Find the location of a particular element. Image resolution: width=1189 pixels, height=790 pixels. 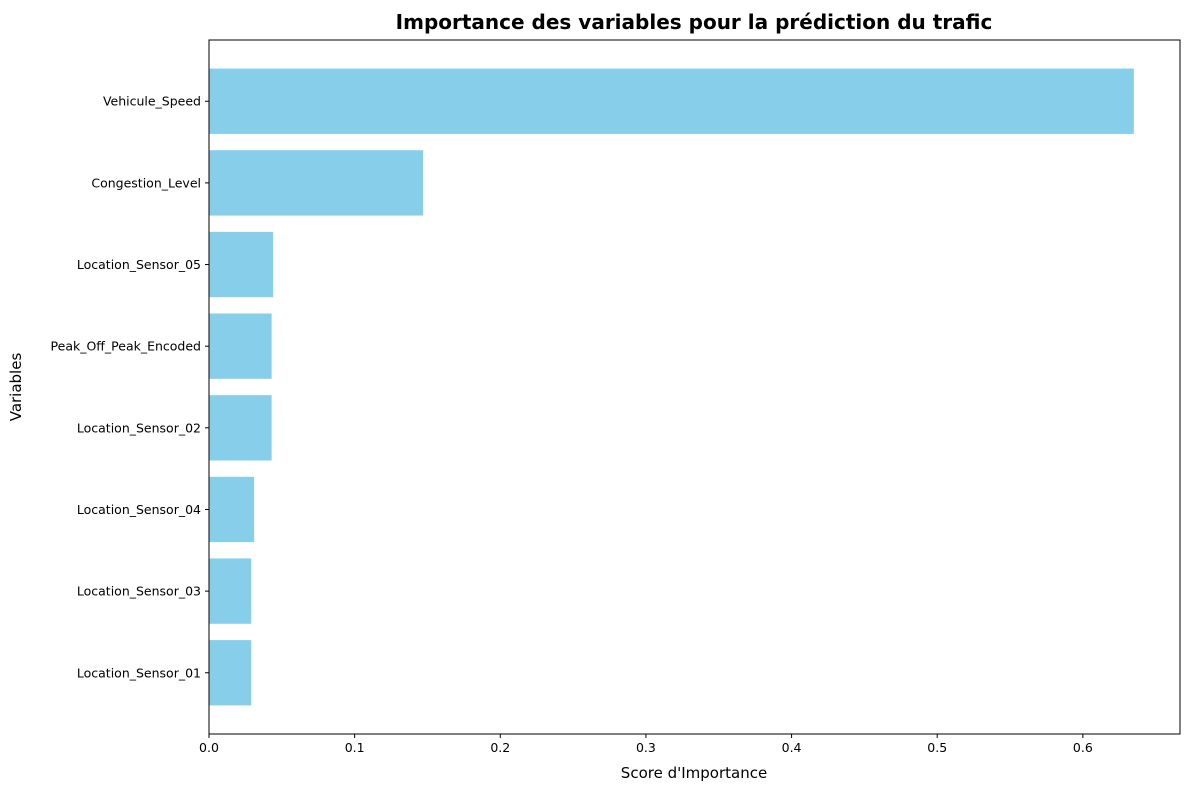

x-tick-label: 0.0 is located at coordinates (209, 747).